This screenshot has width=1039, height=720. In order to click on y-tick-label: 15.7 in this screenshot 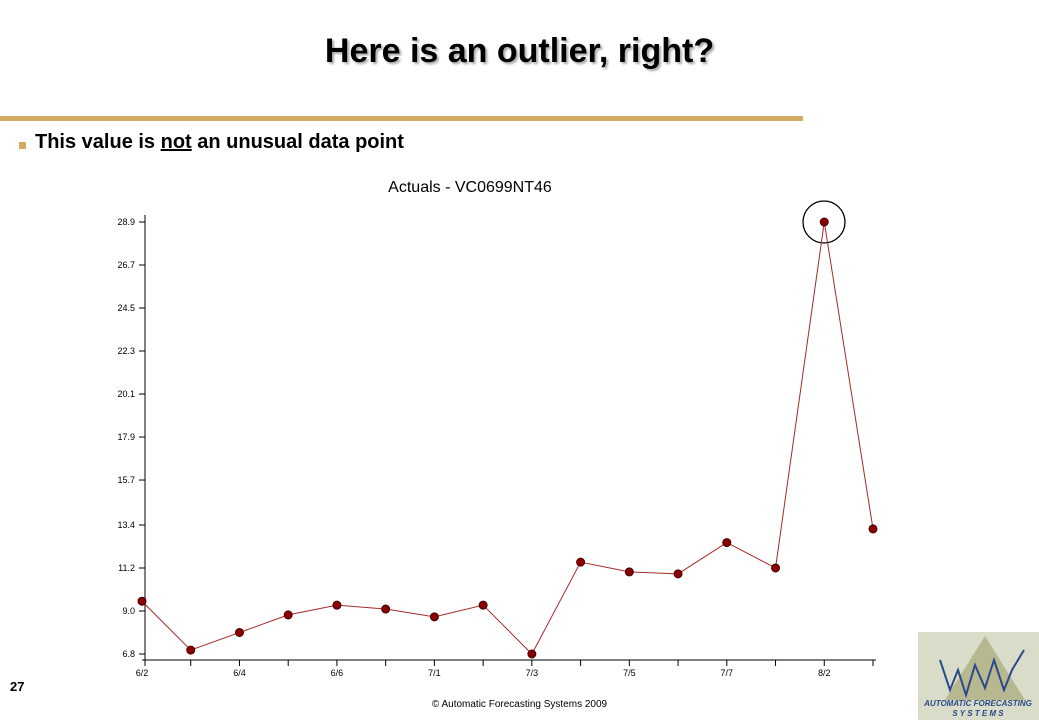, I will do `click(126, 480)`.